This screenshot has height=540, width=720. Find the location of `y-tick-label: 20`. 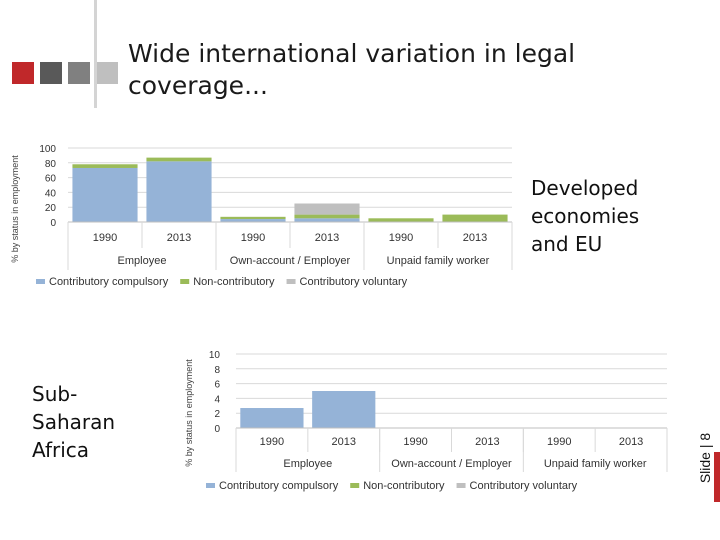

y-tick-label: 20 is located at coordinates (51, 208).